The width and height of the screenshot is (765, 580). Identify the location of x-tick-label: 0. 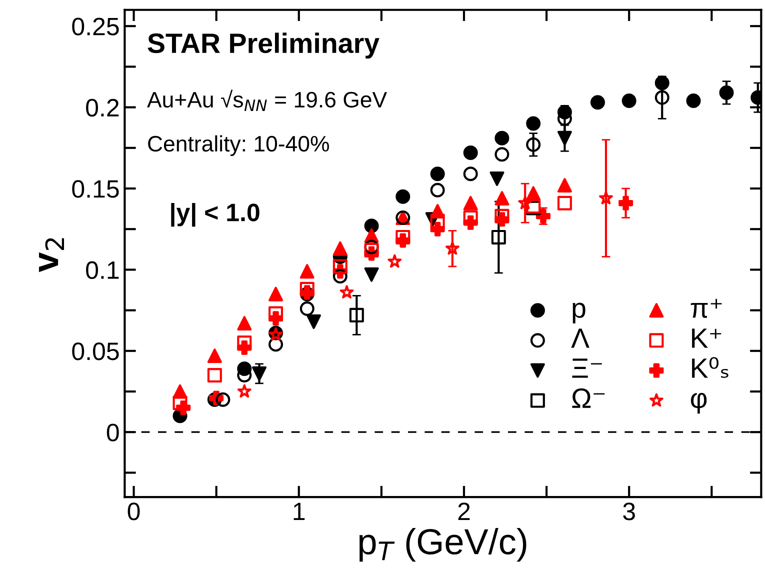
(134, 511).